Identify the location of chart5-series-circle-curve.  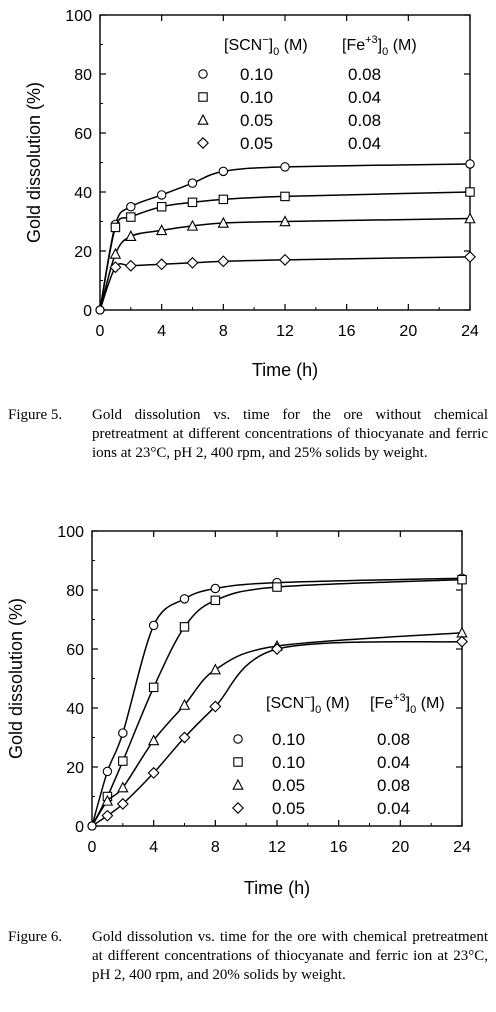
(285, 237).